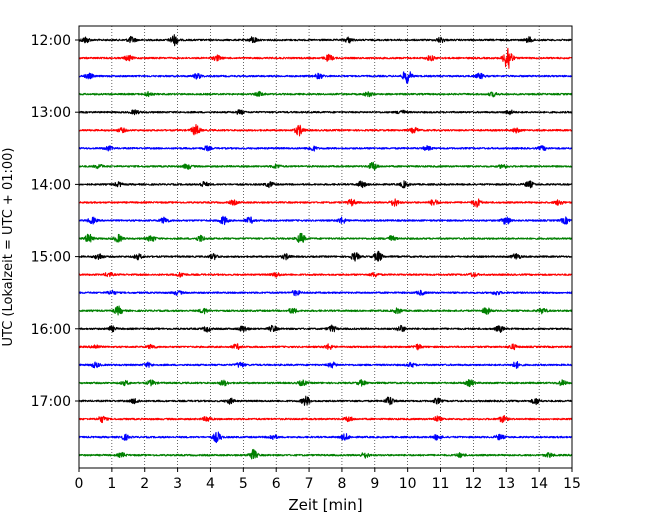  What do you see at coordinates (51, 402) in the screenshot?
I see `y-tick-label: 17:00` at bounding box center [51, 402].